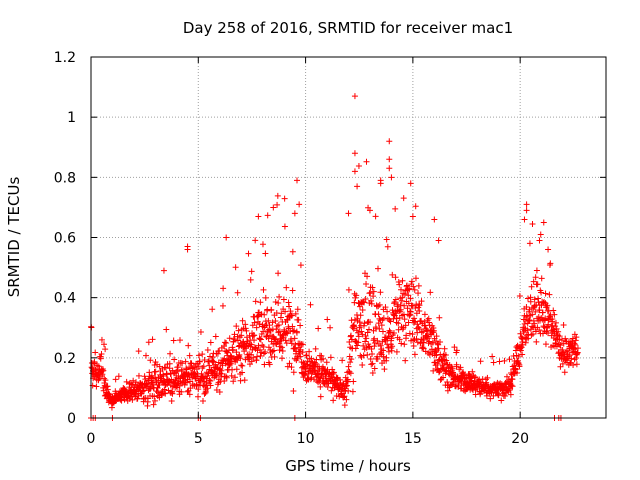  Describe the element at coordinates (65, 238) in the screenshot. I see `y-tick-labels: 0 0.2 0.4 0.6 0.8 1 1.2` at that location.